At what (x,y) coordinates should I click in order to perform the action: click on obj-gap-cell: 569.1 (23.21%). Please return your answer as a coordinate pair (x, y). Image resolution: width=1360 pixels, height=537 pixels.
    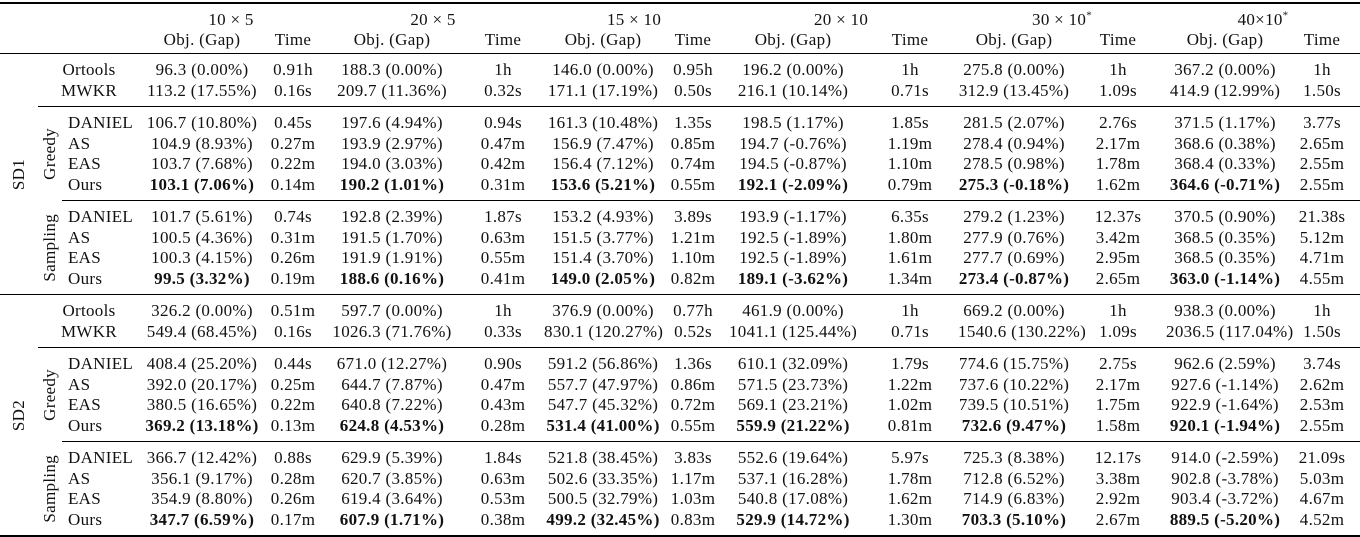
    Looking at the image, I should click on (793, 405).